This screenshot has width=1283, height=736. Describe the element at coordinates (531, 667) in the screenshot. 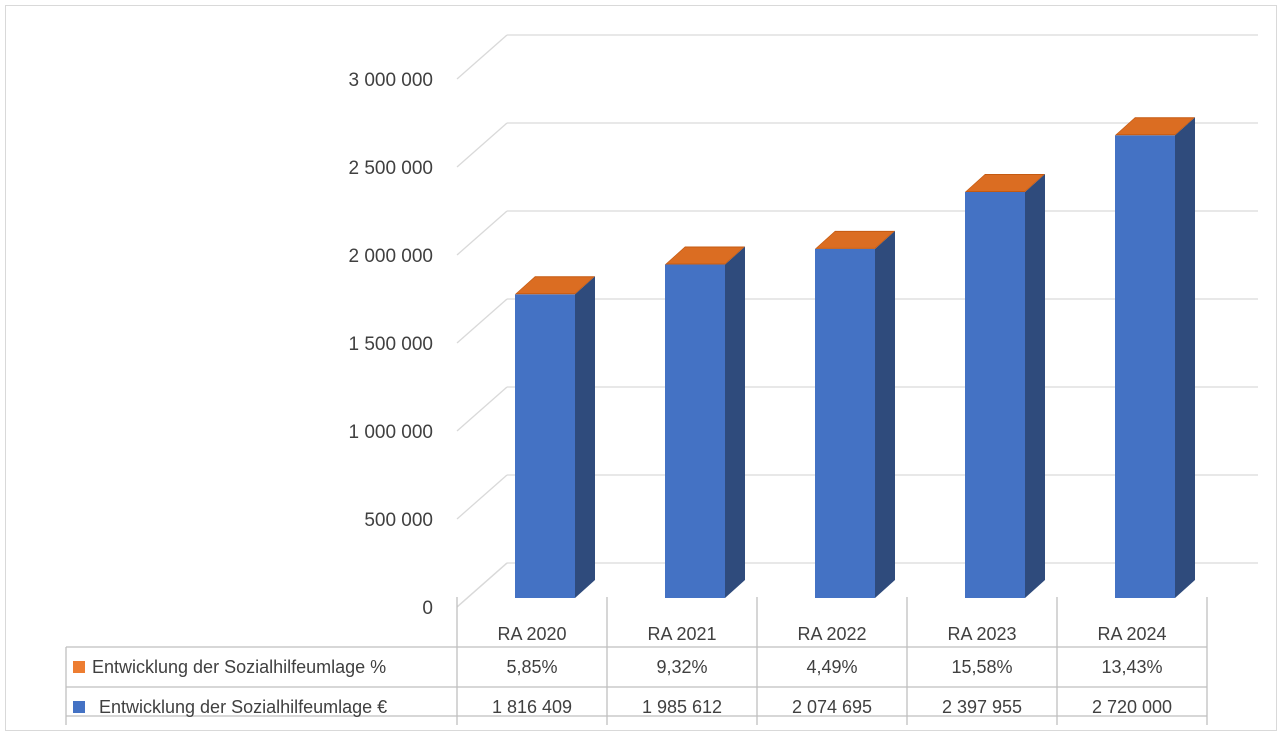

I see `table-cell: 5,85%` at that location.